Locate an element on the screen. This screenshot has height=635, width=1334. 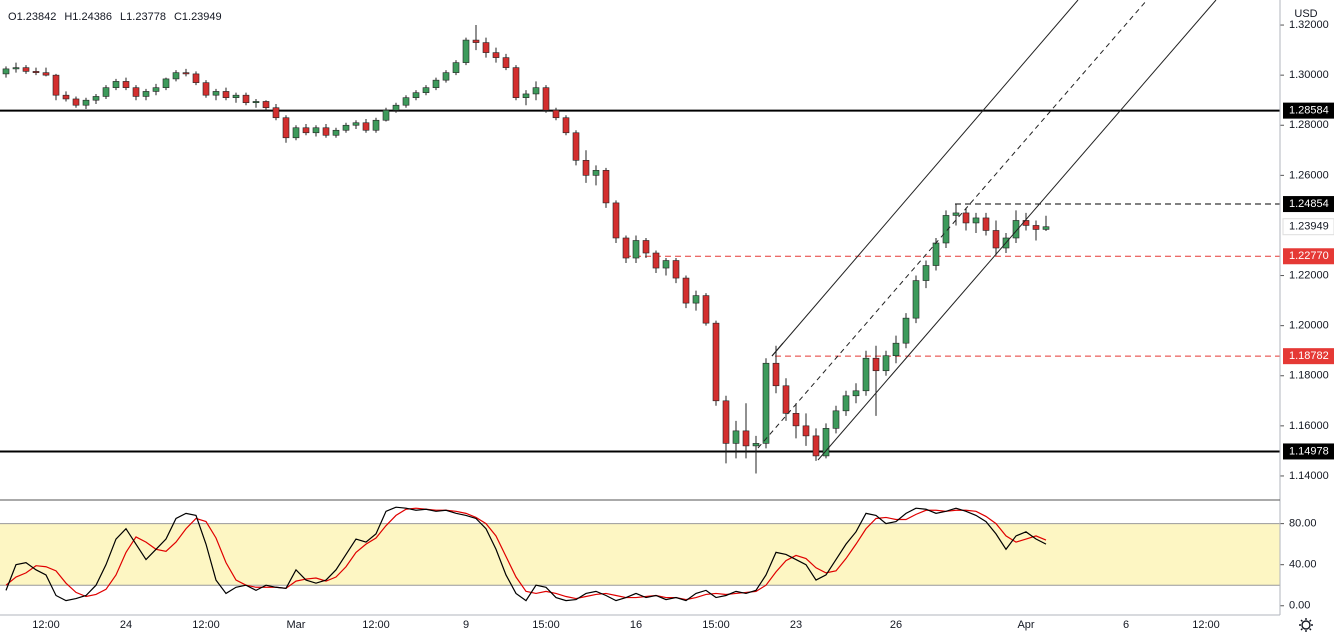
oscillator-line is located at coordinates (526, 554).